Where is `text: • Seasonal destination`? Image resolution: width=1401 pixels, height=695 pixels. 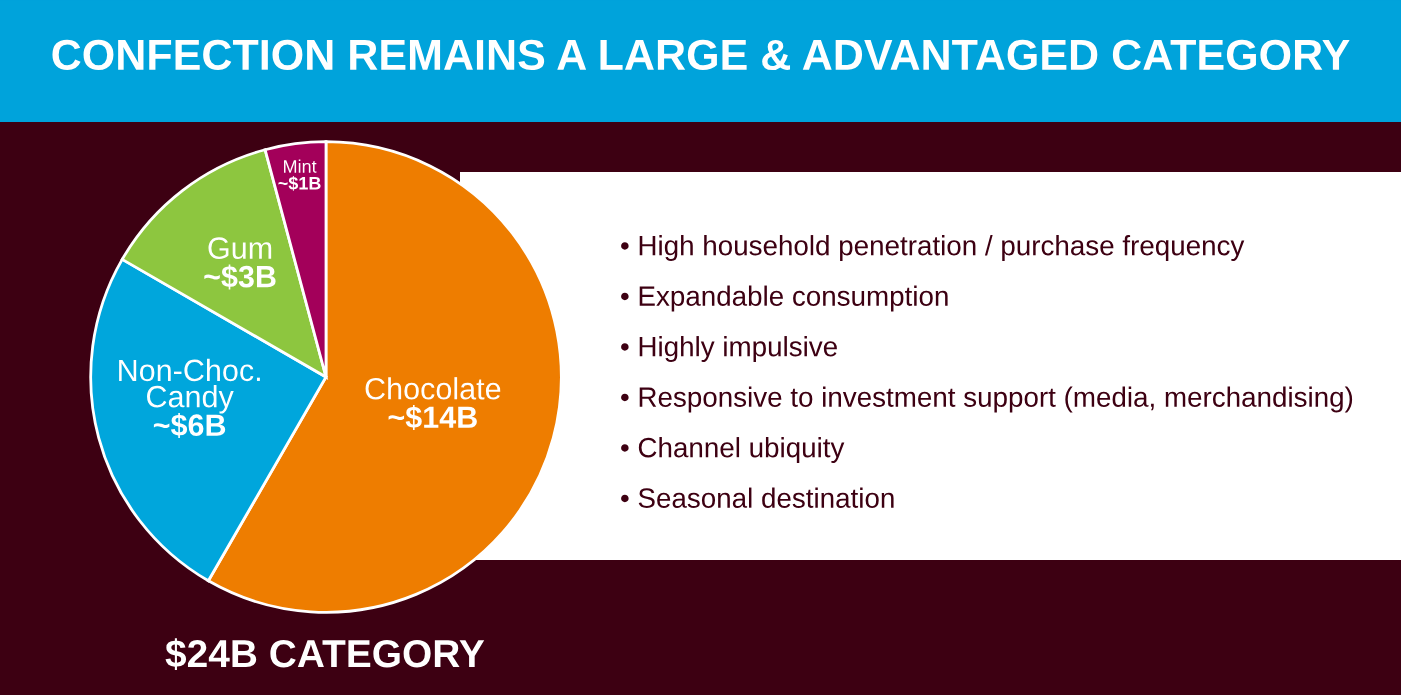 text: • Seasonal destination is located at coordinates (757, 497).